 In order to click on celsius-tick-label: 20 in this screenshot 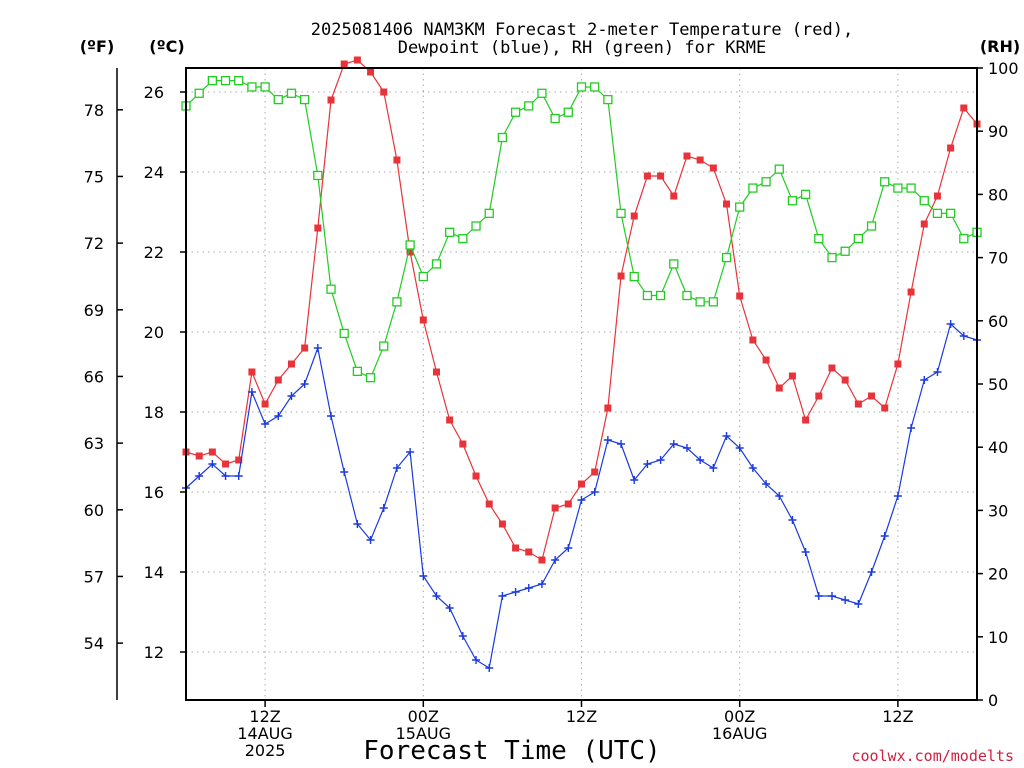, I will do `click(154, 332)`.